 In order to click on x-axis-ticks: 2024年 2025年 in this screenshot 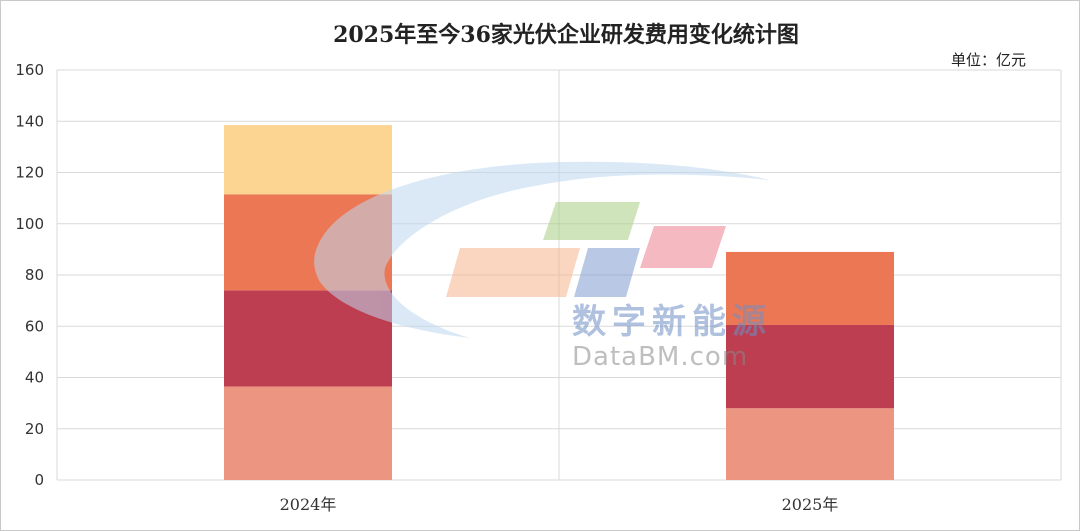, I will do `click(559, 504)`.